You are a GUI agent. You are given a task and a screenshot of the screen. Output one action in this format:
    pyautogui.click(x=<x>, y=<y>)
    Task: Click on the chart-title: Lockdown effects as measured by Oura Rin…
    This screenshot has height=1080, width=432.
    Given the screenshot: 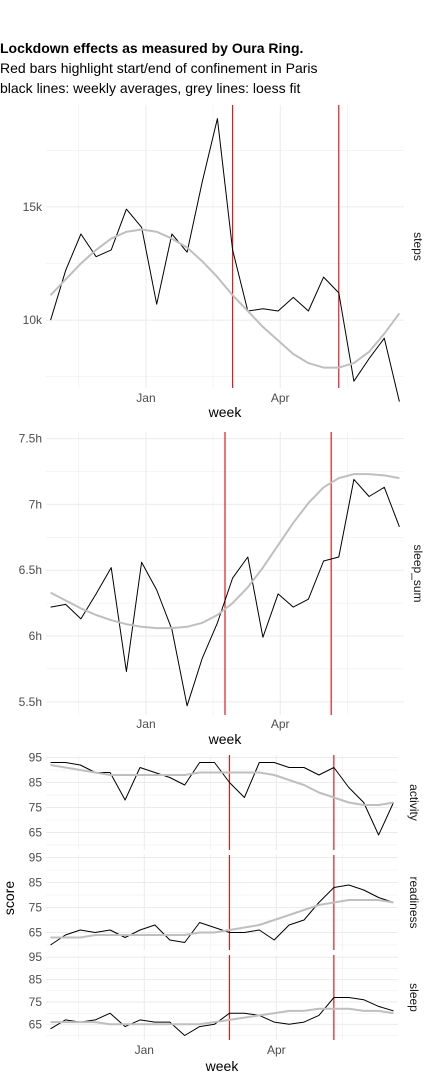 What is the action you would take?
    pyautogui.click(x=152, y=48)
    